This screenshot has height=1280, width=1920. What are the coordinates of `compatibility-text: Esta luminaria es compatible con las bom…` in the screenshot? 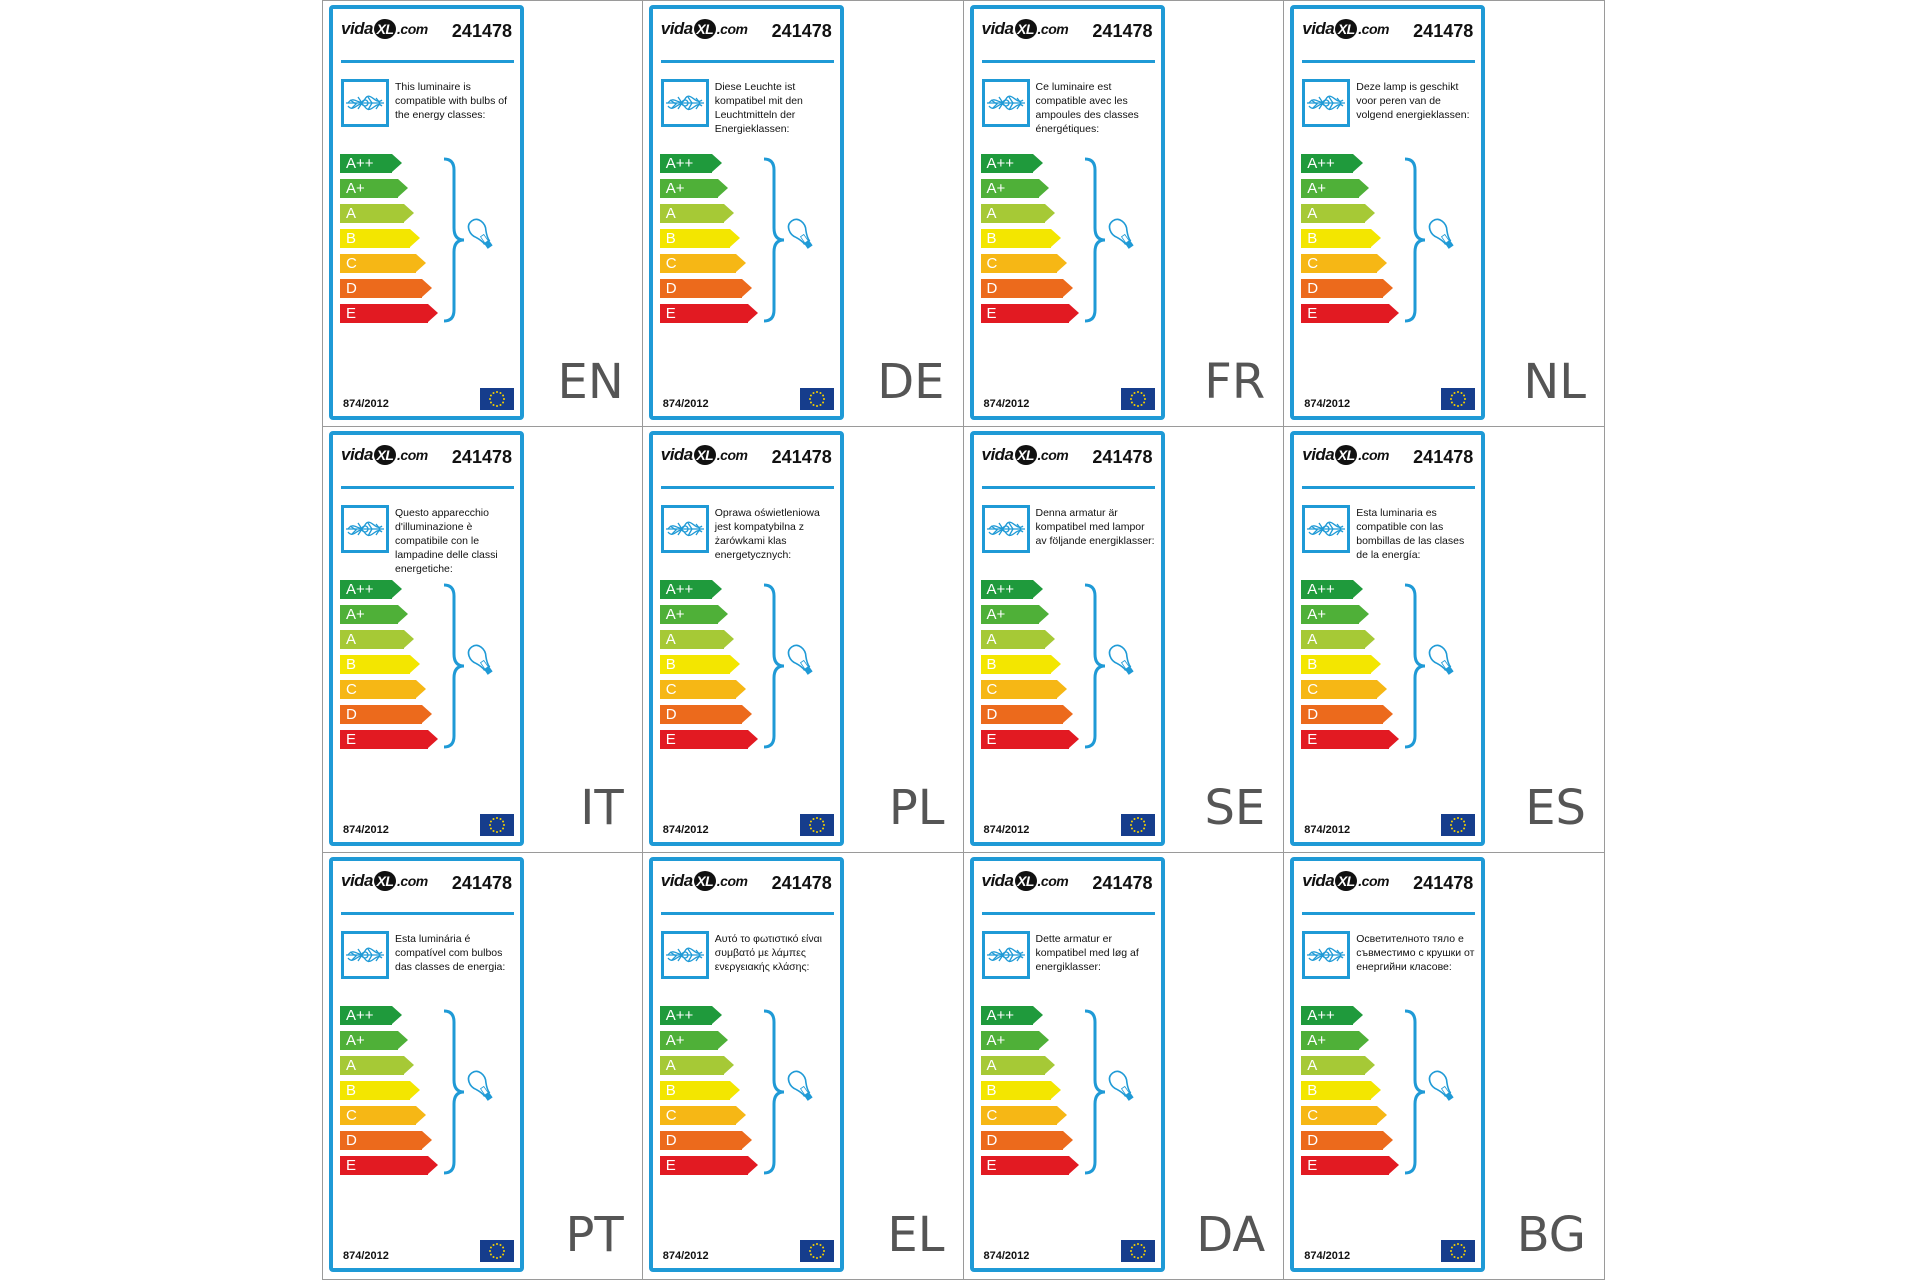 It's located at (1410, 533).